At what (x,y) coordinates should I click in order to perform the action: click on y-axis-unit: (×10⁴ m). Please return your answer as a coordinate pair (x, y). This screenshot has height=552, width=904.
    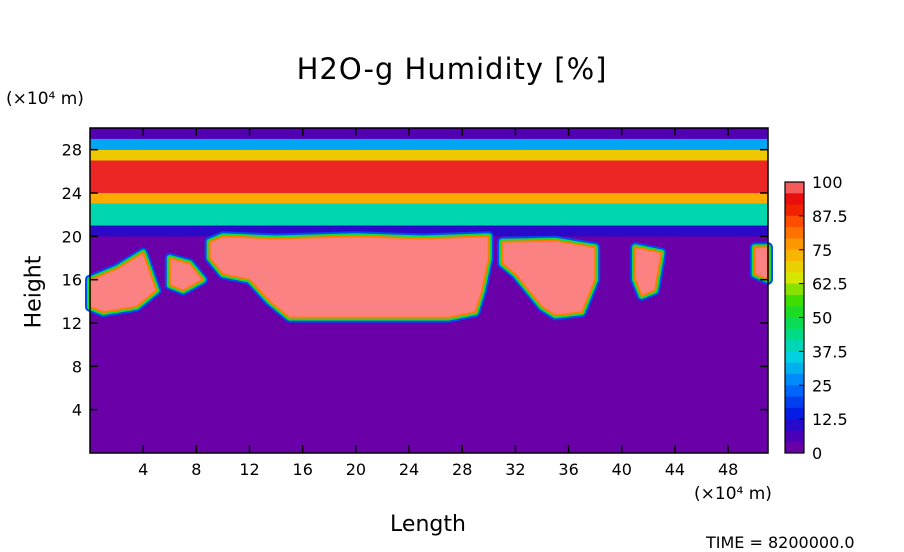
    Looking at the image, I should click on (45, 99).